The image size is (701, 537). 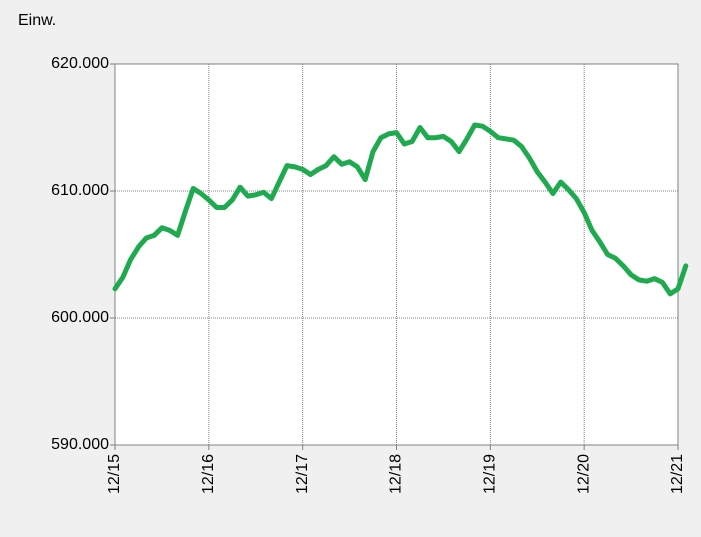 What do you see at coordinates (80, 63) in the screenshot?
I see `y-tick-label: 620.000` at bounding box center [80, 63].